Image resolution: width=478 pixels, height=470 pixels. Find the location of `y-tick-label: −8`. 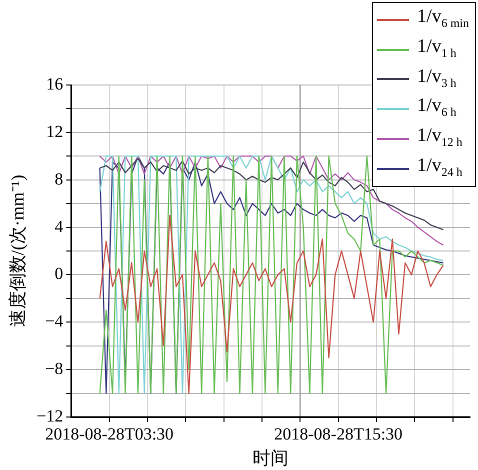

y-tick-label: −8 is located at coordinates (54, 368).